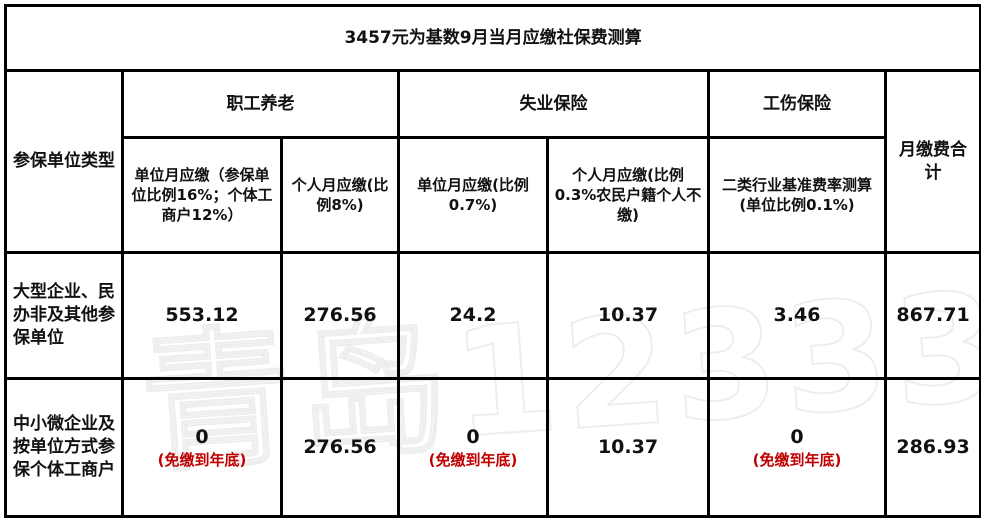 The image size is (981, 527). What do you see at coordinates (64, 161) in the screenshot?
I see `header-unit-type: 参保单位类型` at bounding box center [64, 161].